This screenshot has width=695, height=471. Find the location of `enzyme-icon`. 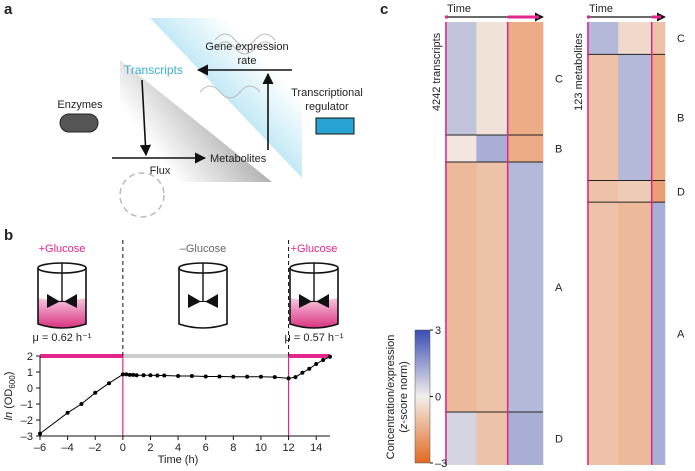

enzyme-icon is located at coordinates (79, 123).